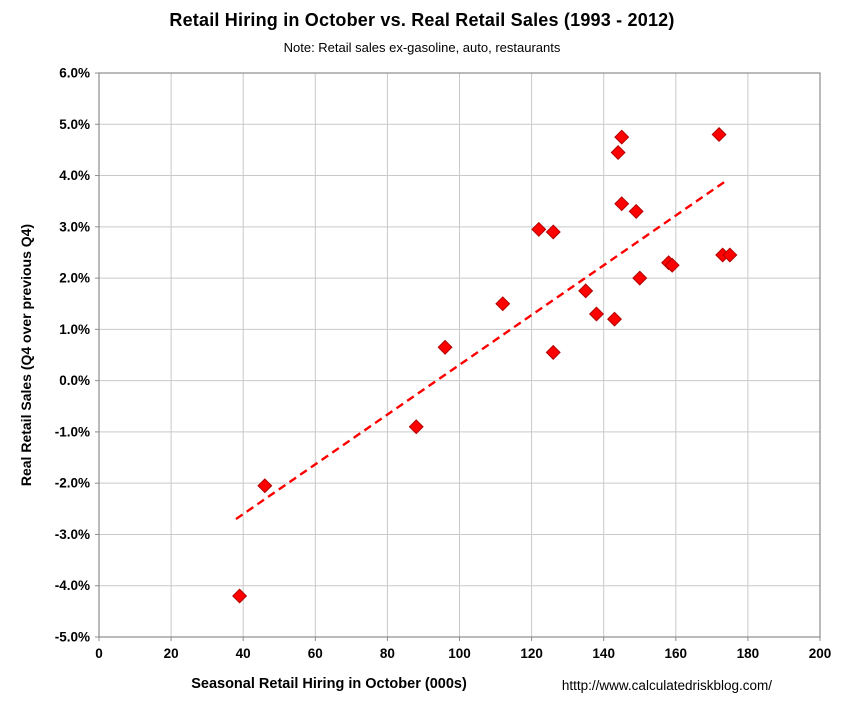 This screenshot has height=711, width=844. I want to click on x-tick-label: 180, so click(748, 653).